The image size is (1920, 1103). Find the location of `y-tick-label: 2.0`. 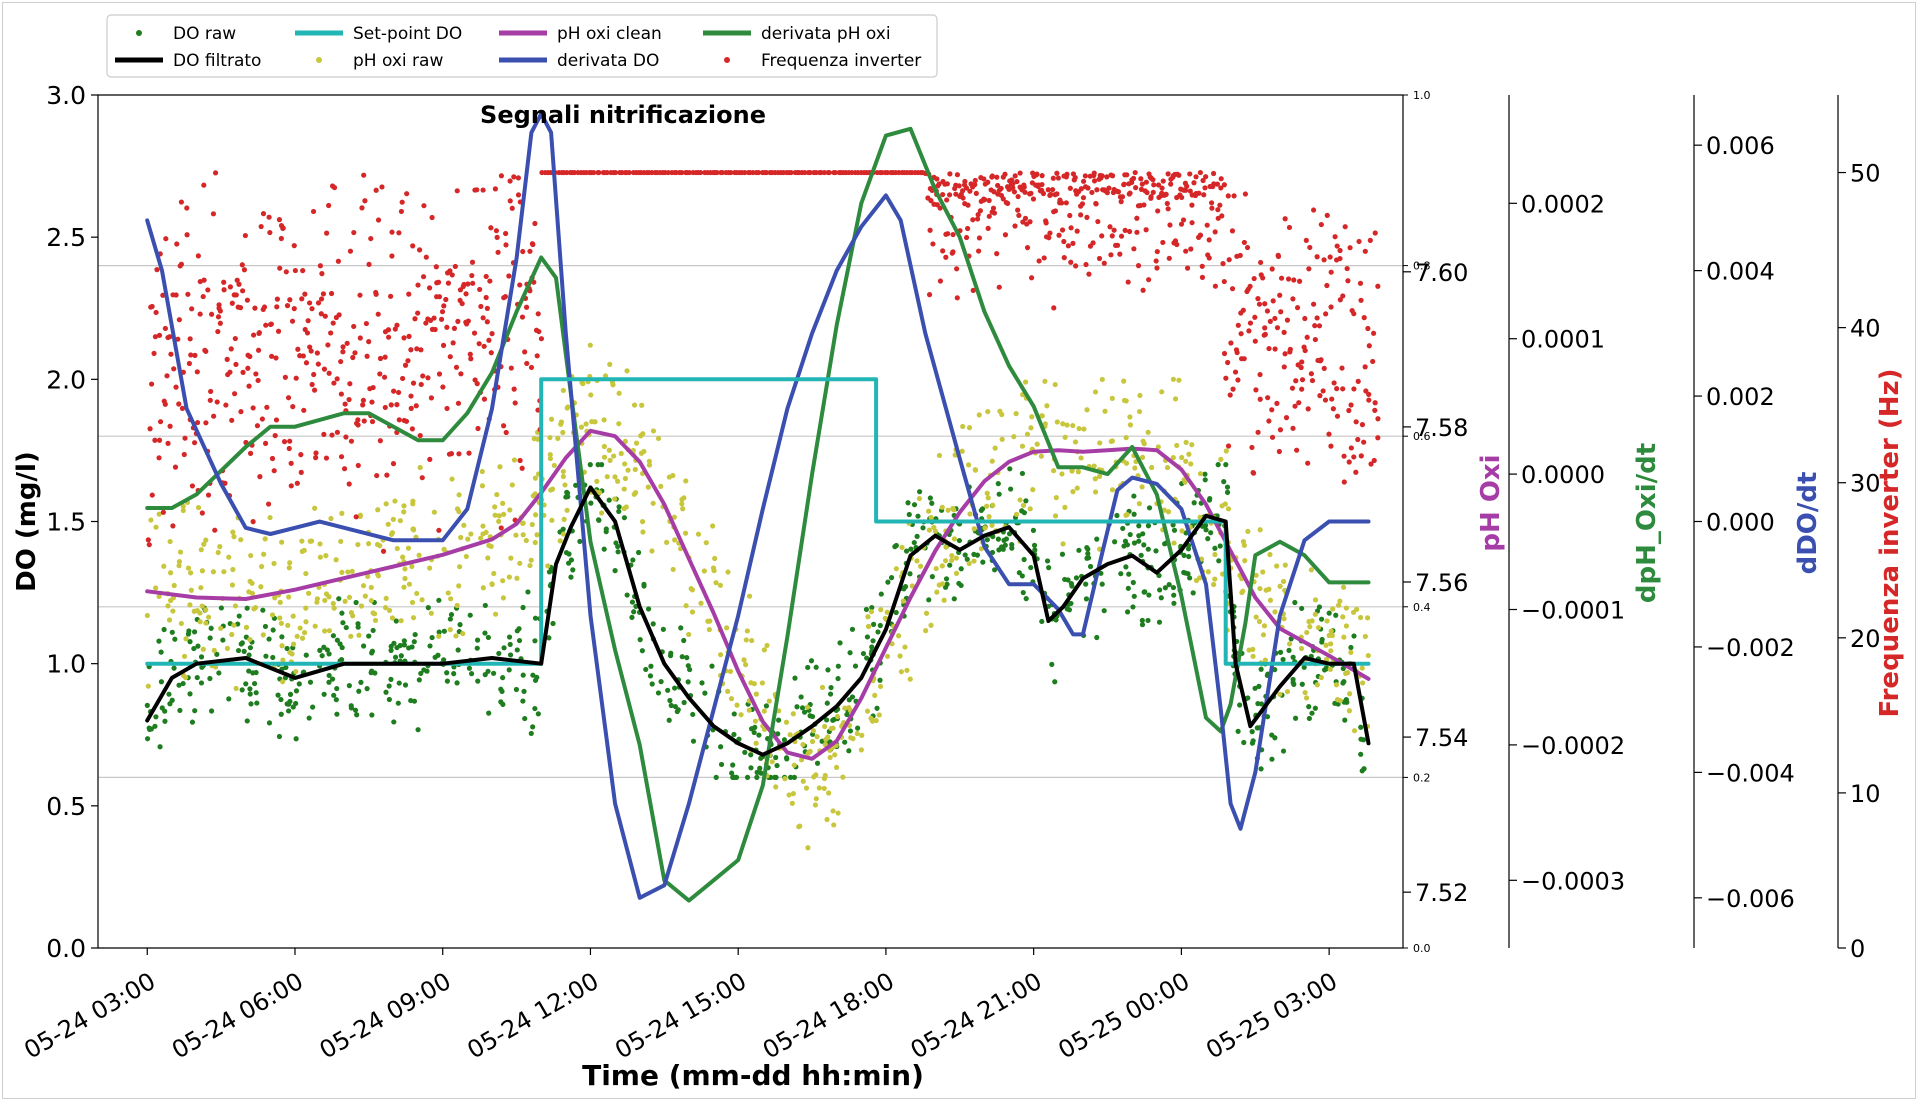

y-tick-label: 2.0 is located at coordinates (66, 379).